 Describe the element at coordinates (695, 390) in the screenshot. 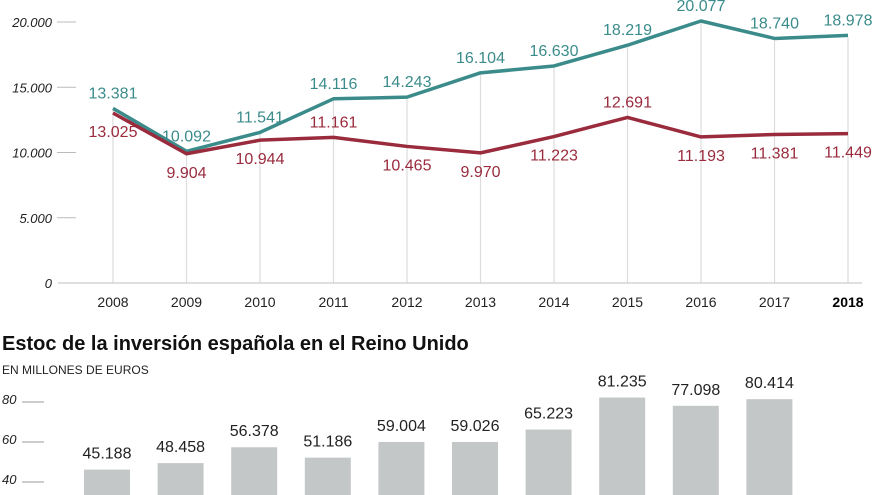

I see `bar-value-label: 77.098` at that location.